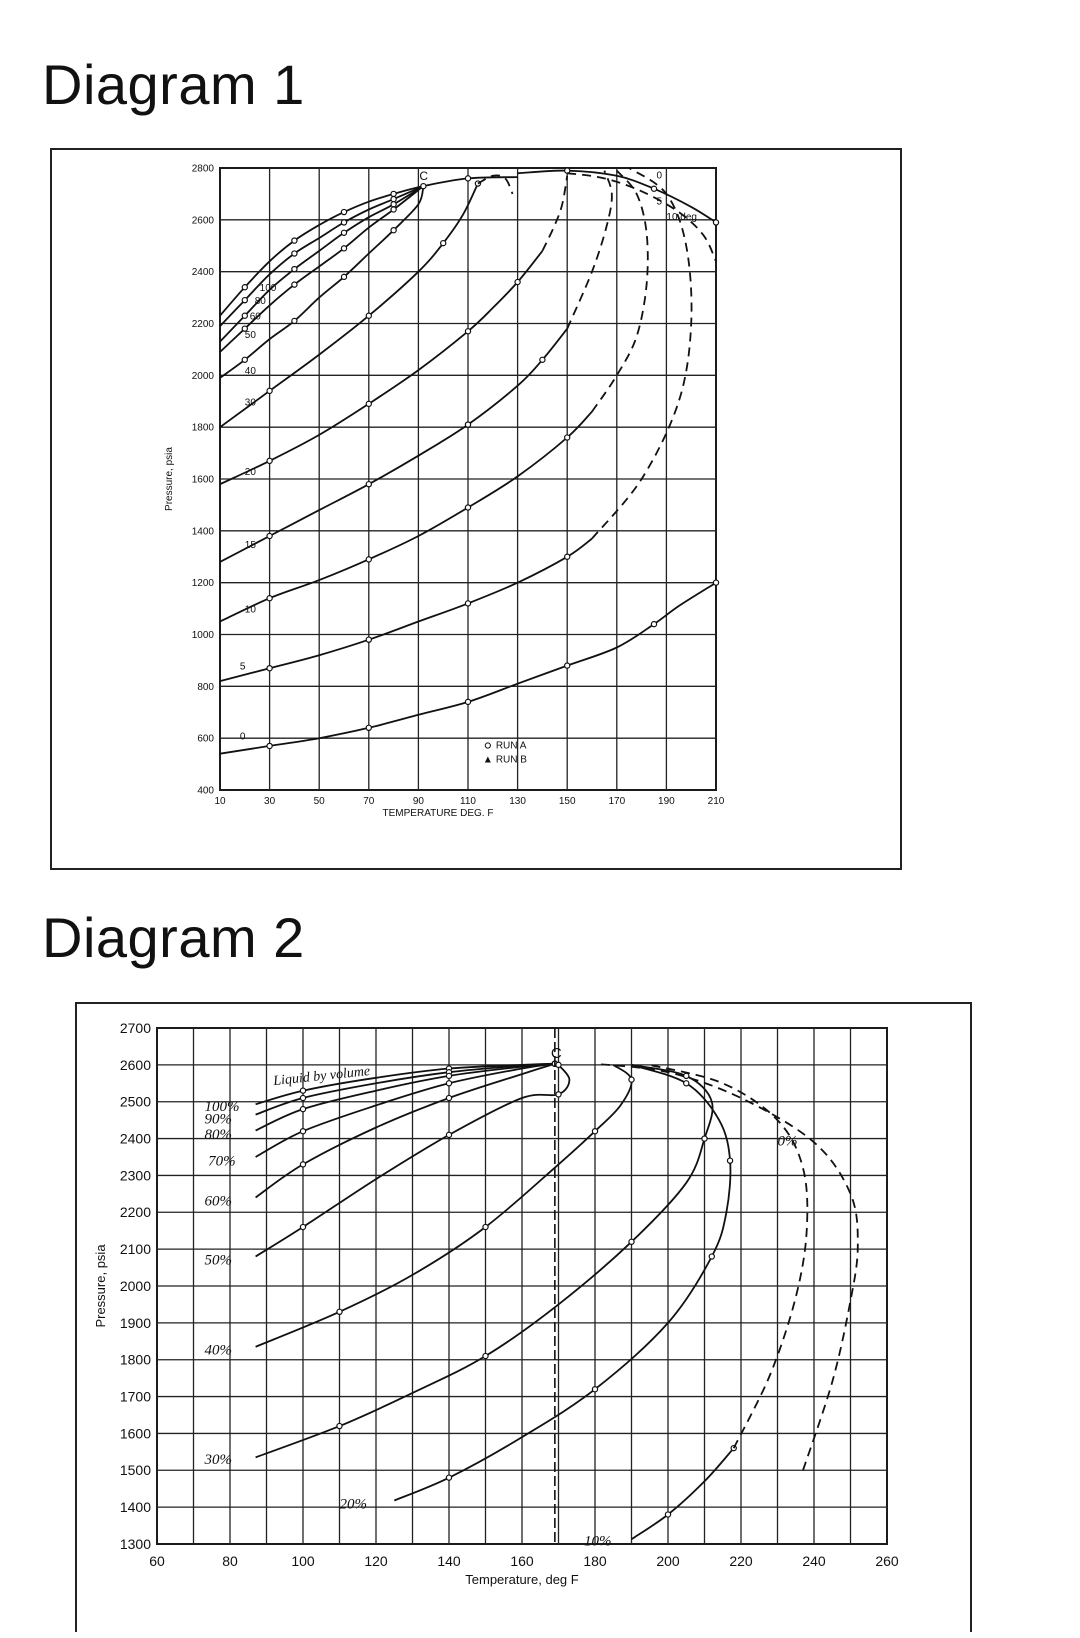  What do you see at coordinates (261, 301) in the screenshot?
I see `curve-label: 80` at bounding box center [261, 301].